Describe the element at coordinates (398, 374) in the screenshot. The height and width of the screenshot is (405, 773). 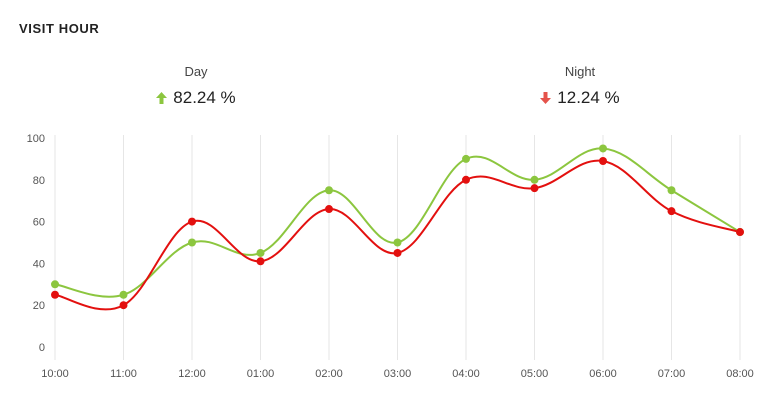
I see `x-tick-label: 03:00` at that location.